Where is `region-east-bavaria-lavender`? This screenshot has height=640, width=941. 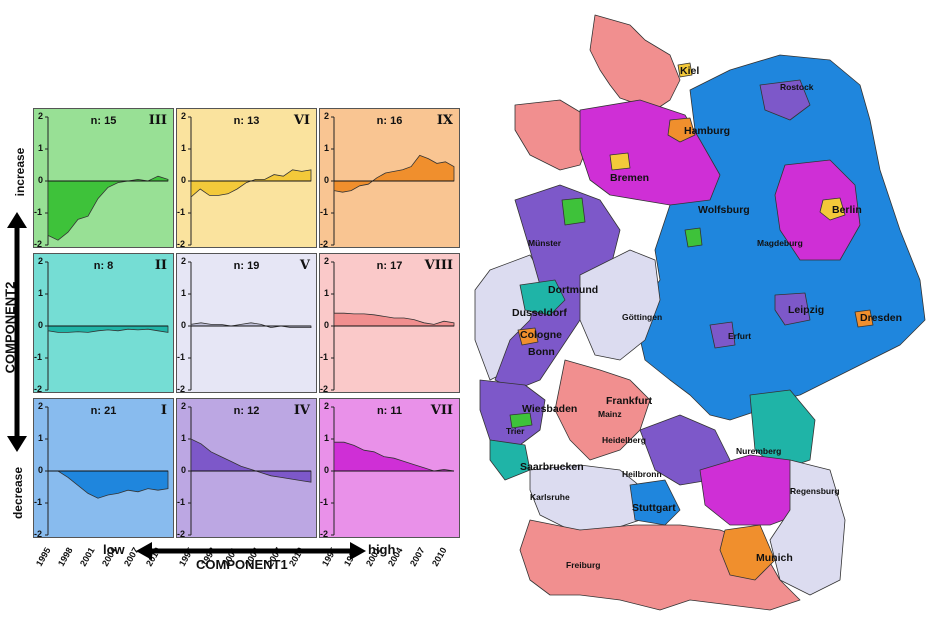 region-east-bavaria-lavender is located at coordinates (807, 527).